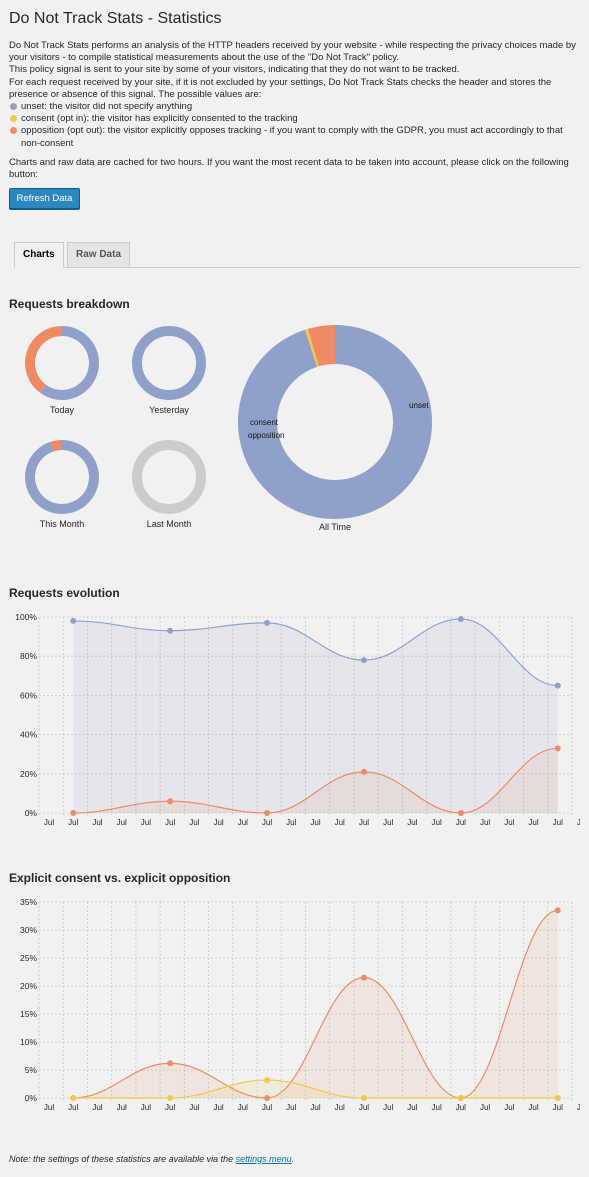 The width and height of the screenshot is (589, 1177). What do you see at coordinates (28, 735) in the screenshot?
I see `y-tick-label: 40%` at bounding box center [28, 735].